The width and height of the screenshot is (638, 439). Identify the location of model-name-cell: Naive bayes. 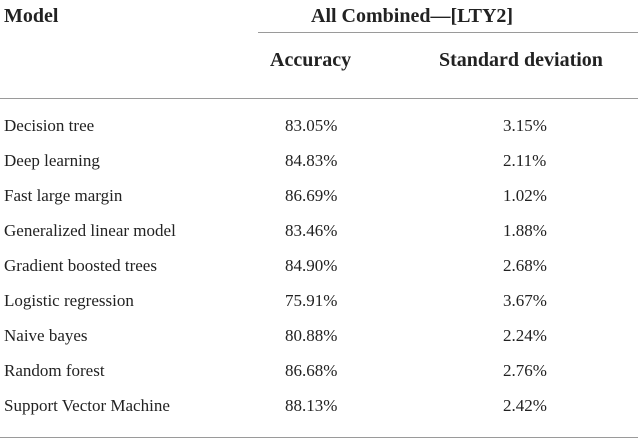
(46, 335).